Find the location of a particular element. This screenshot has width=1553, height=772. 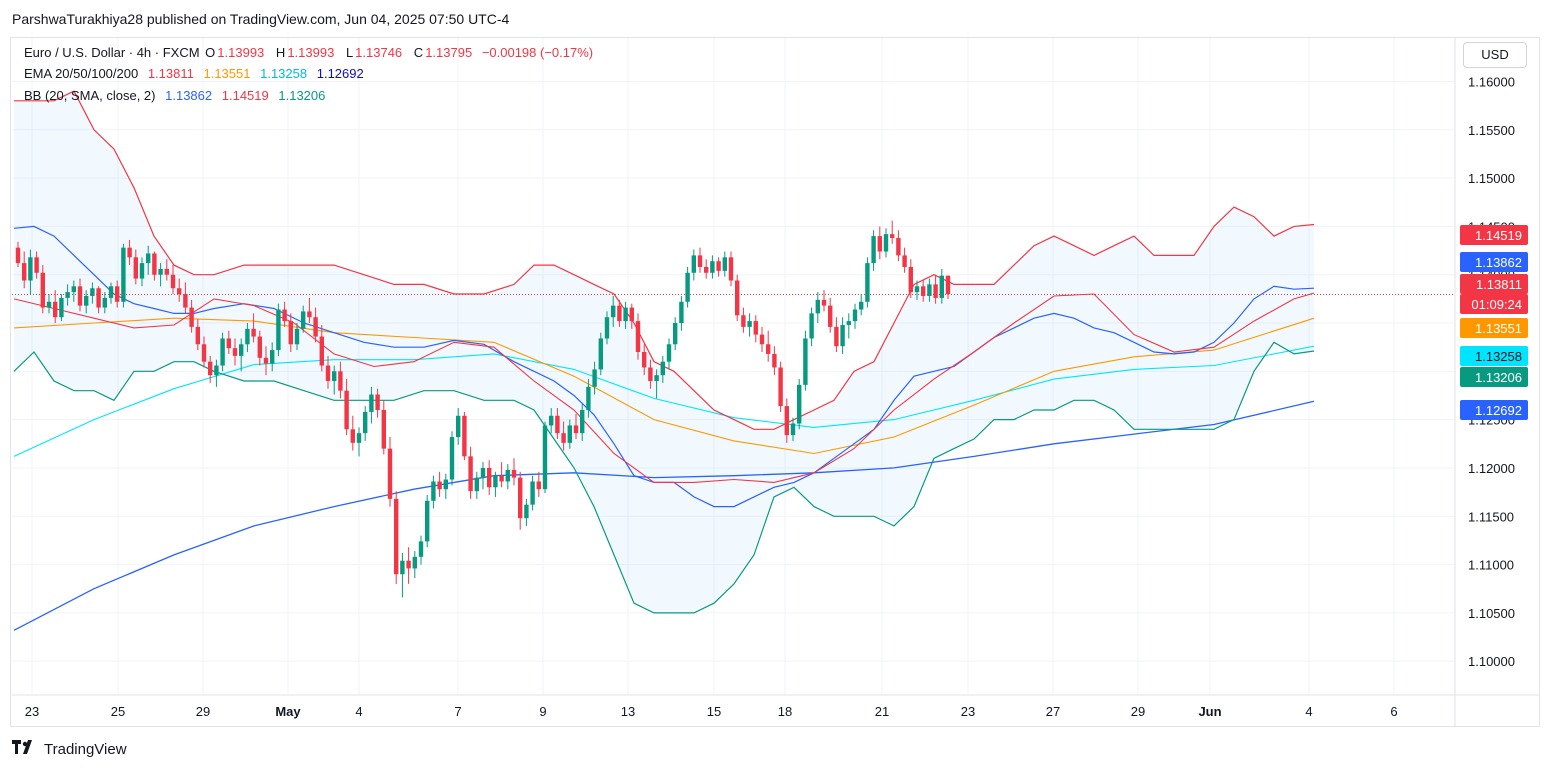

price-tick-label: 1.12000 is located at coordinates (1491, 468).